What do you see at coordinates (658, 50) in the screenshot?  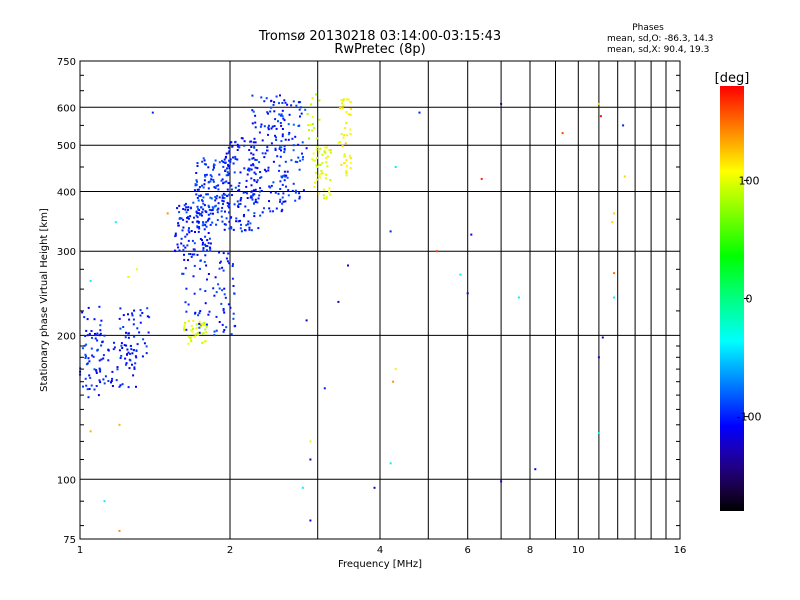 I see `legend-line-x: mean, sd,X: 90.4, 19.3` at bounding box center [658, 50].